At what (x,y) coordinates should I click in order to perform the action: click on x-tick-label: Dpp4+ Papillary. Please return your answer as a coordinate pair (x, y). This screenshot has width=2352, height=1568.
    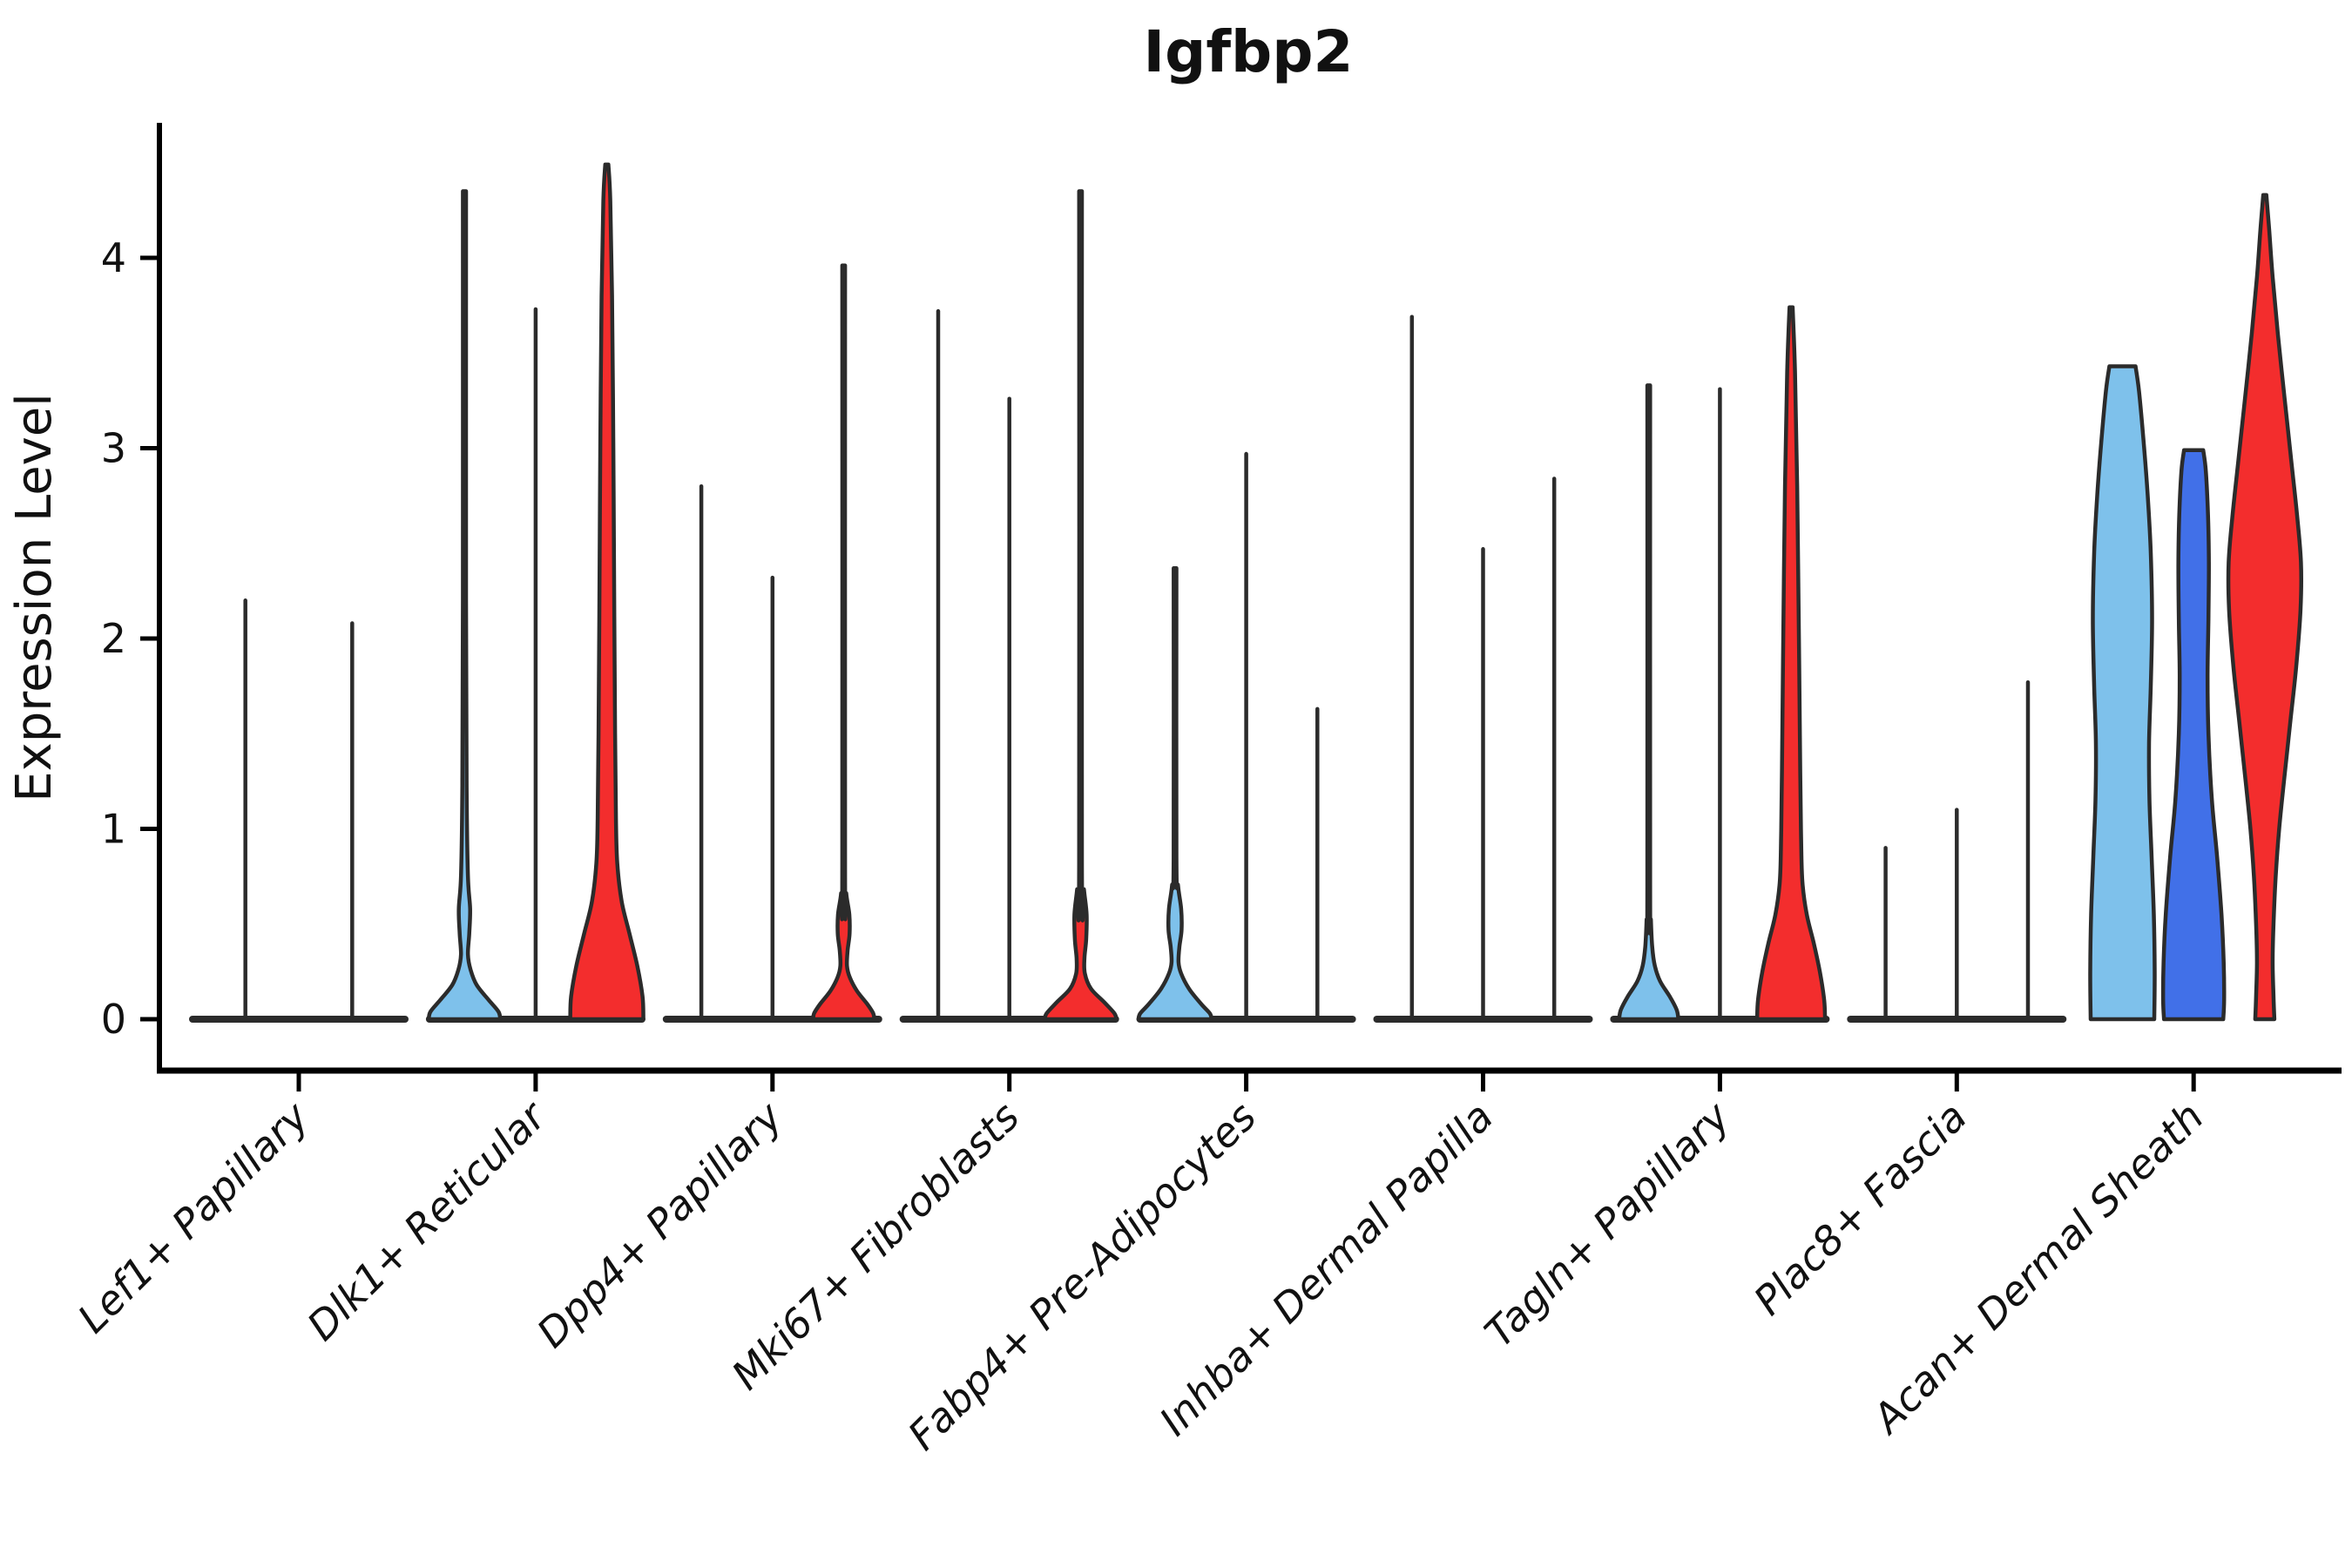
    Looking at the image, I should click on (660, 1224).